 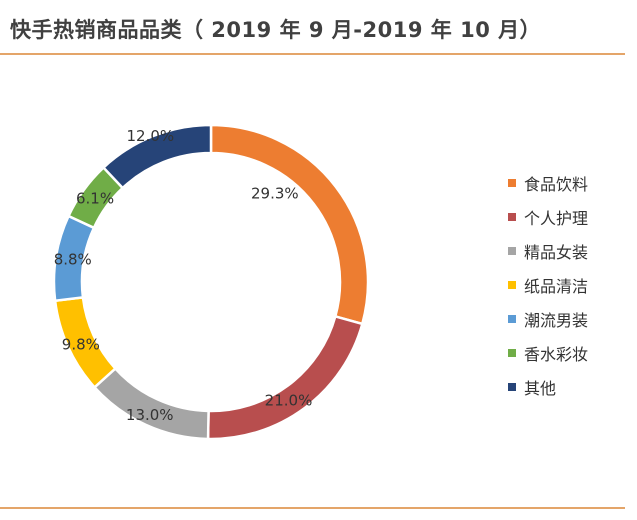 I want to click on data-label-食品饮料: 29.3%, so click(x=275, y=193).